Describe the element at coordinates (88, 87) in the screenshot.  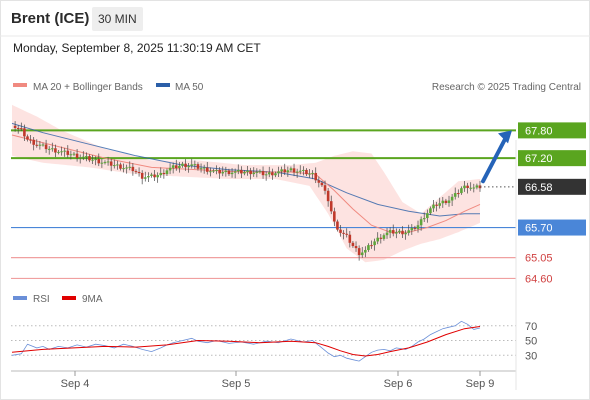
I see `ma20-legend-label: MA 20 + Bollinger Bands` at that location.